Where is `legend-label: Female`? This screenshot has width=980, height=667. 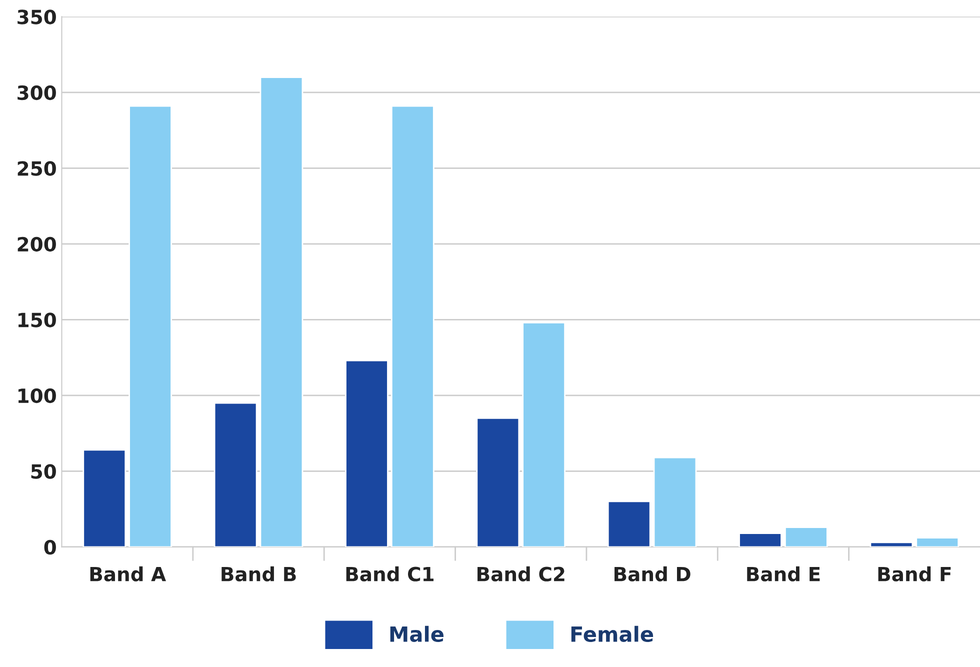
legend-label: Female is located at coordinates (612, 634).